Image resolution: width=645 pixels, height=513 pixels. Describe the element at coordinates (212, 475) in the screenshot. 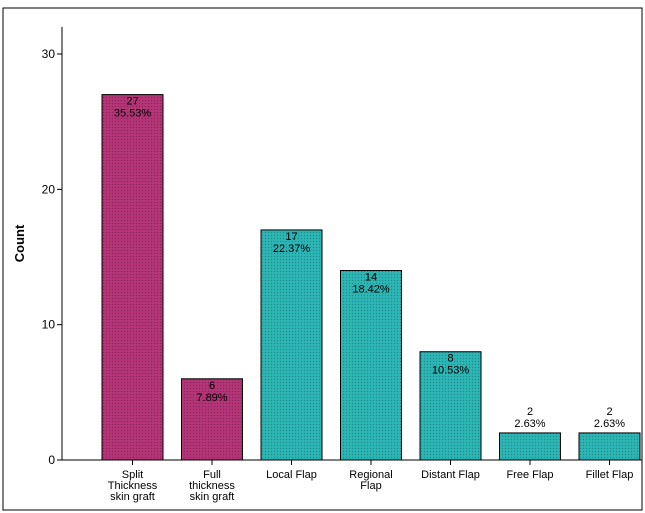

I see `x-category-label: Full` at that location.